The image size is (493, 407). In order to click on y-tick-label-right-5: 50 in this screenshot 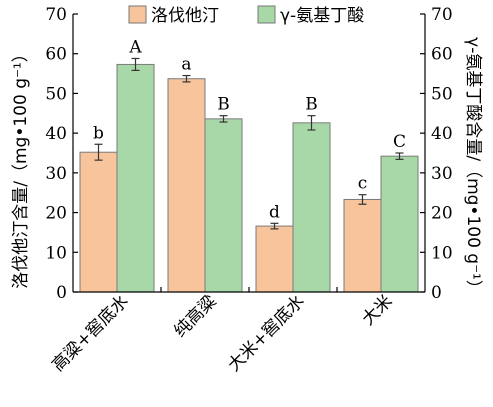, I will do `click(442, 94)`.